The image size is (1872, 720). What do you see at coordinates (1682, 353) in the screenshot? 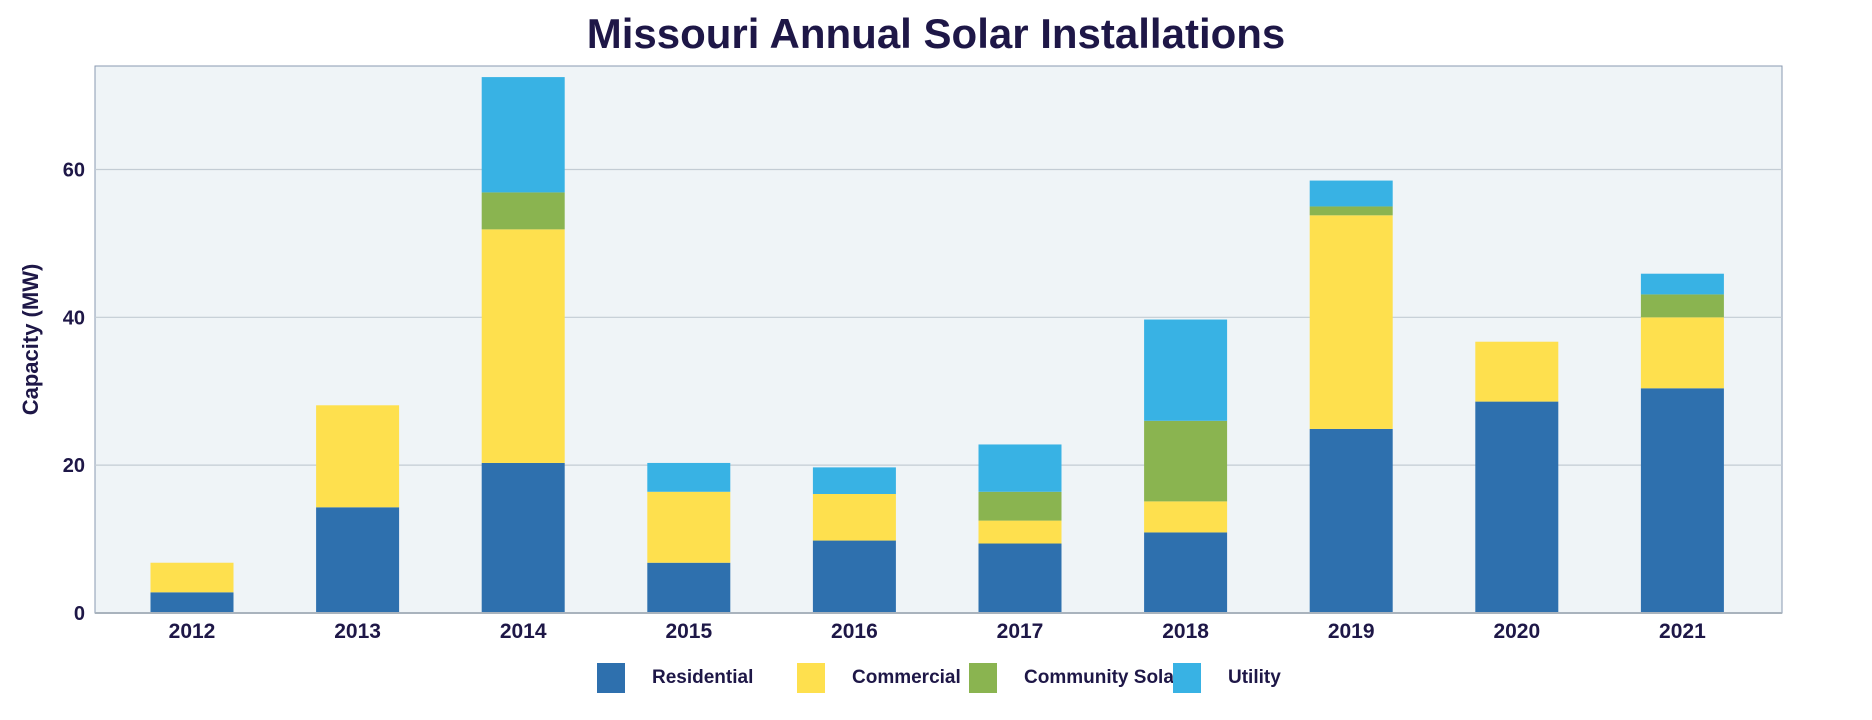
I see `bar-commercial-2021` at bounding box center [1682, 353].